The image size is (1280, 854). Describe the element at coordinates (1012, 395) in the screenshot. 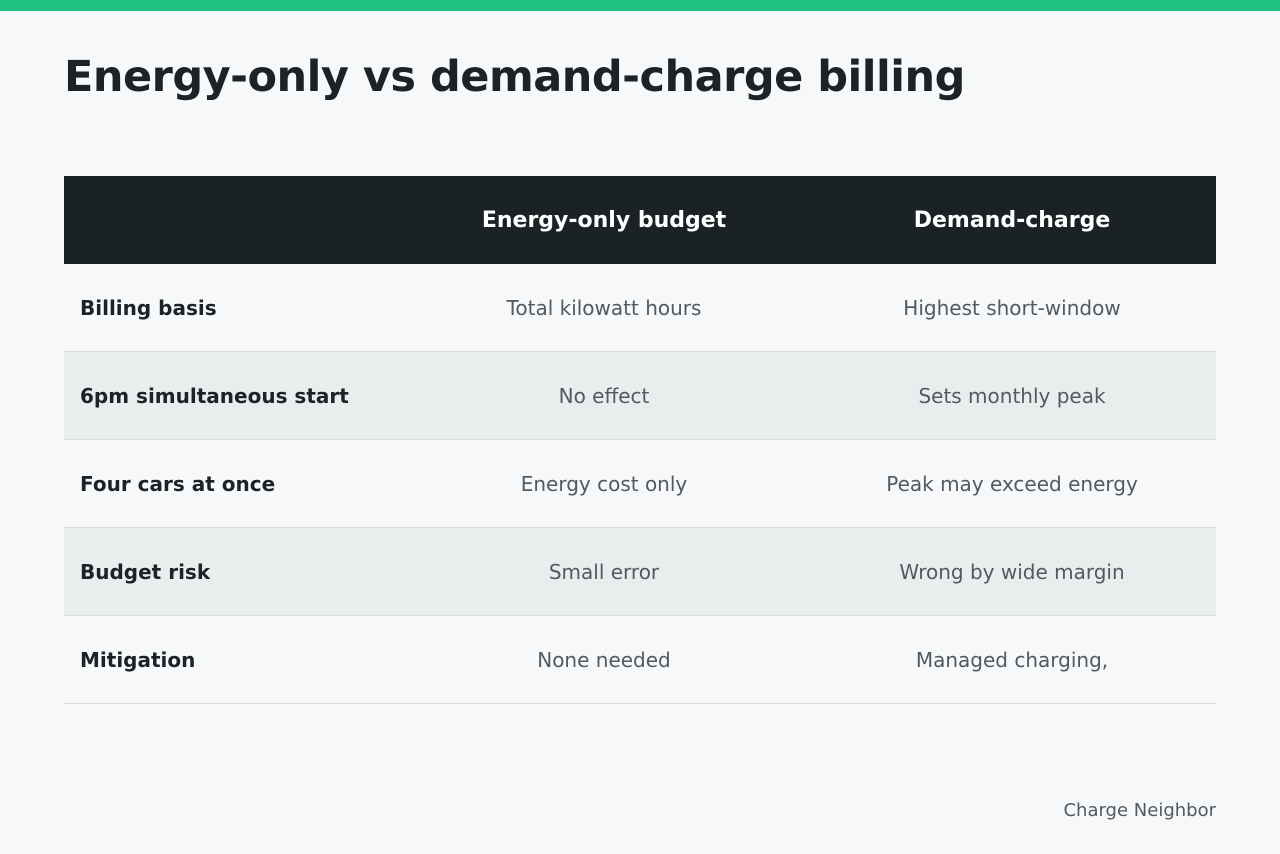

I see `demand-charge-cell: Sets monthly peak` at that location.